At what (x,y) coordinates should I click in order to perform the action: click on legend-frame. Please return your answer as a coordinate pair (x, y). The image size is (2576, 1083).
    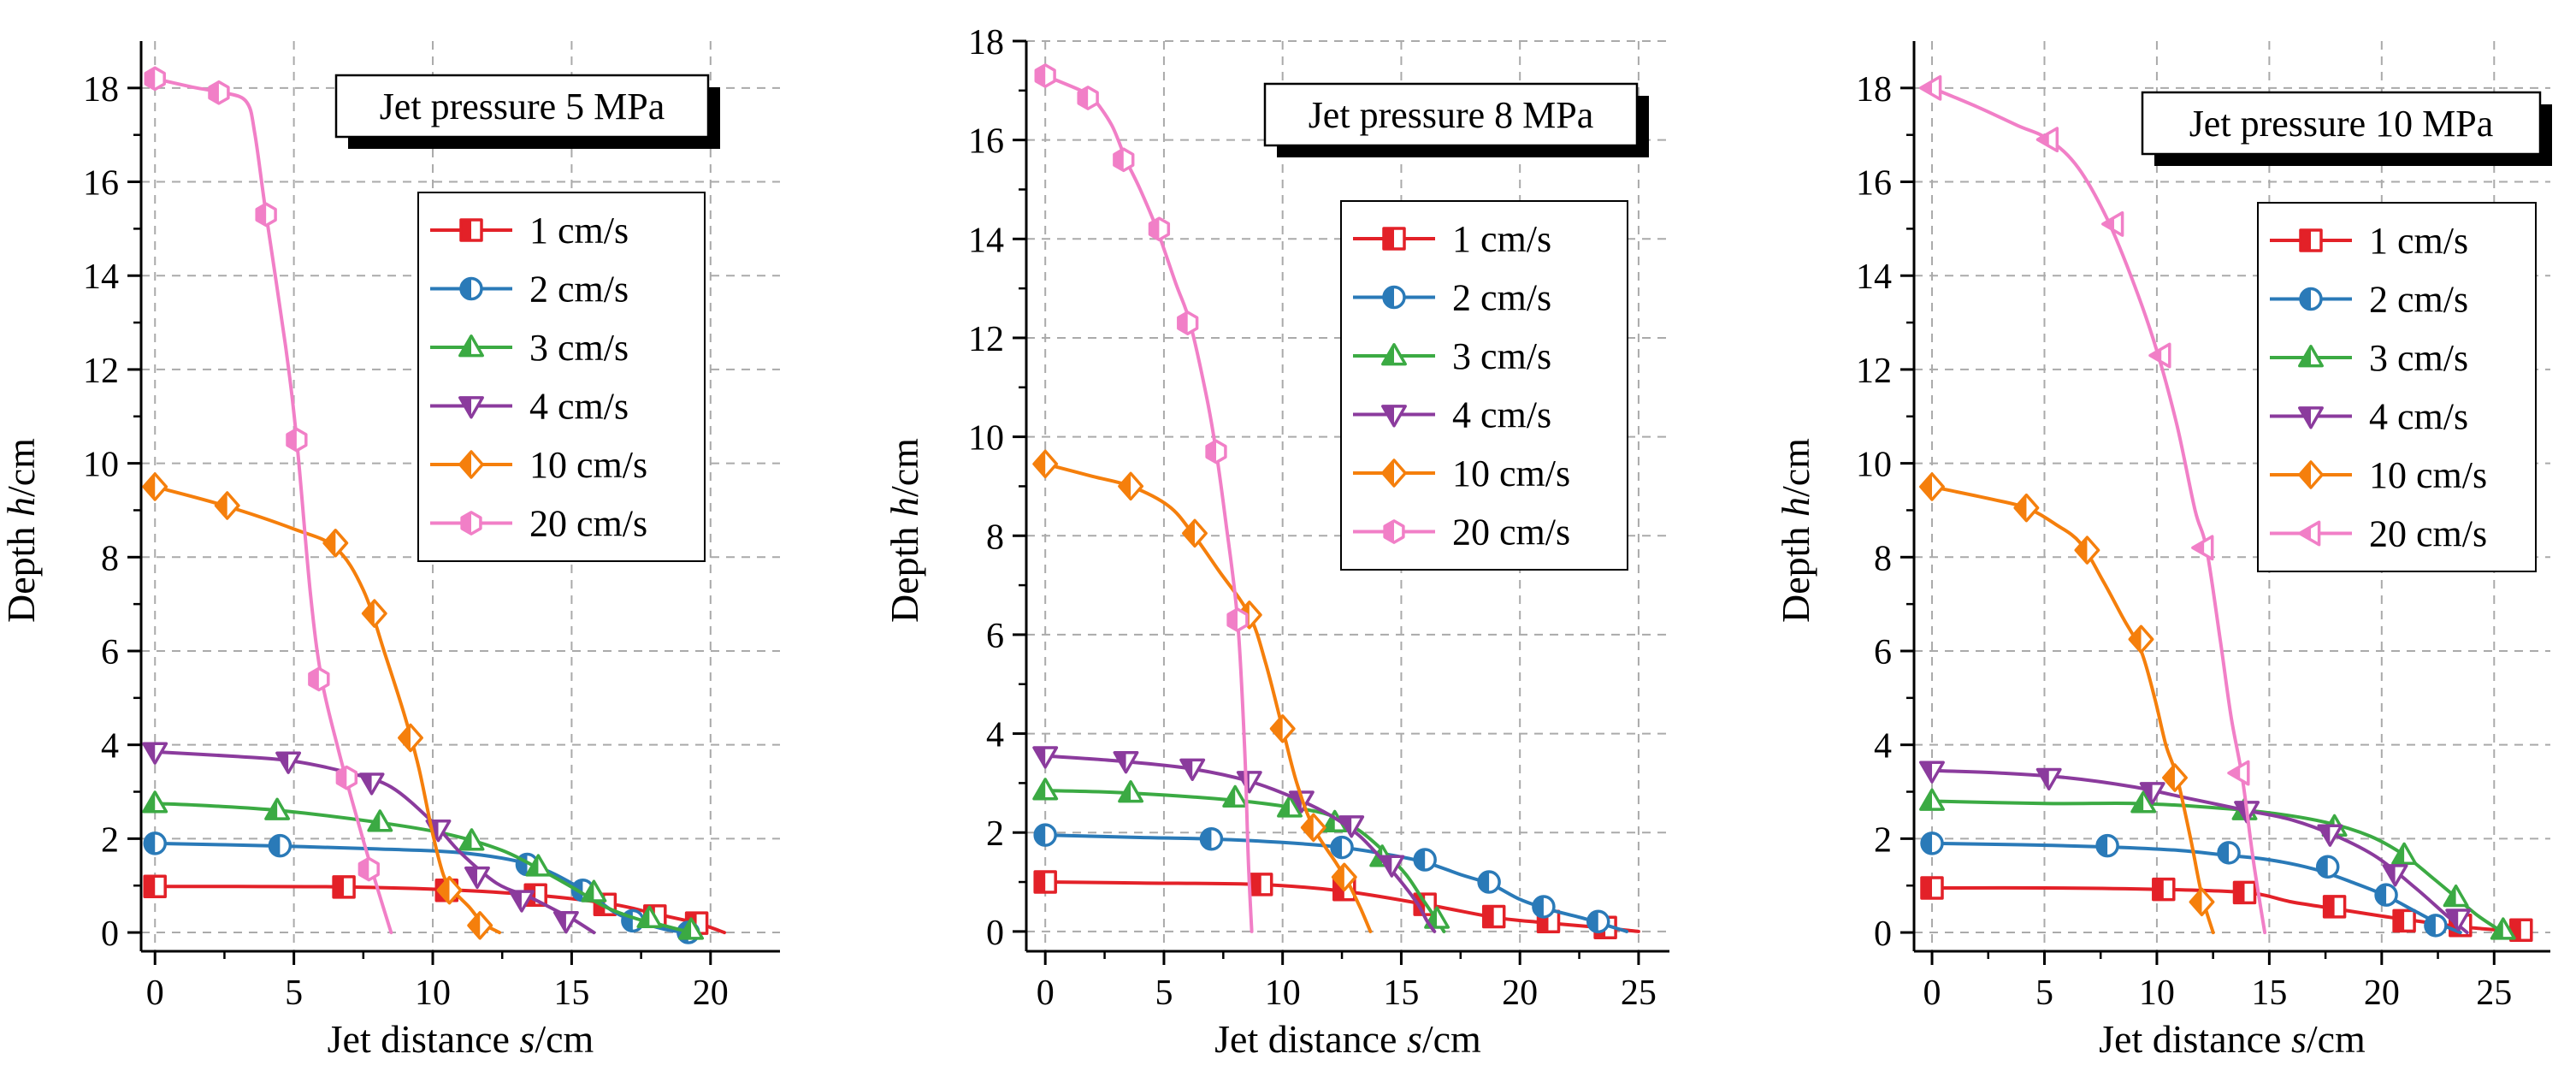
    Looking at the image, I should click on (561, 377).